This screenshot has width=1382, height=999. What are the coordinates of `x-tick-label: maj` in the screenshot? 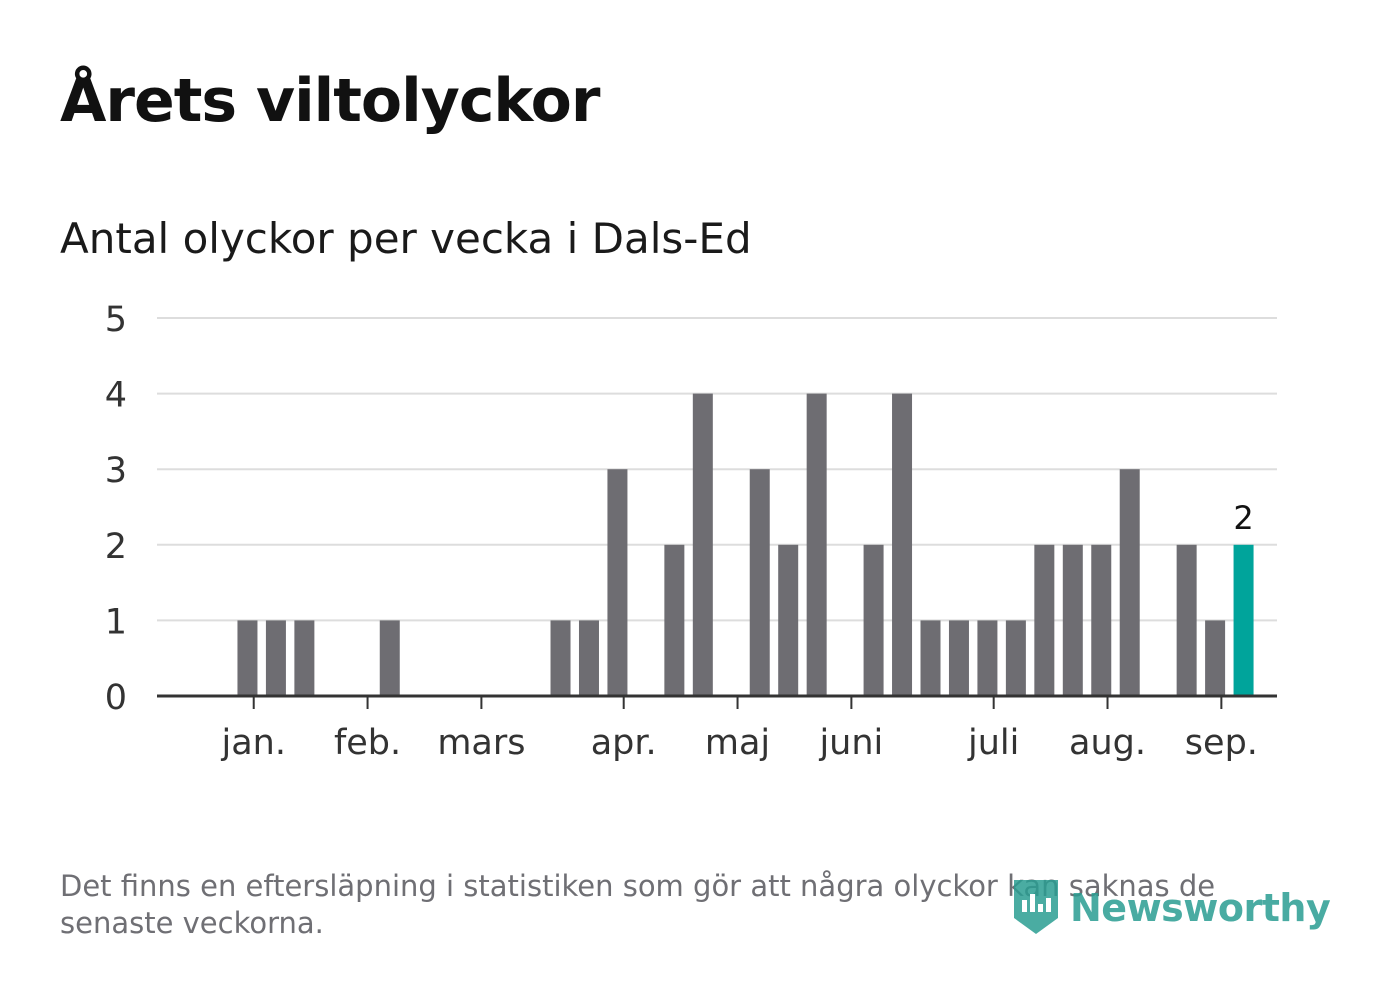 It's located at (737, 743).